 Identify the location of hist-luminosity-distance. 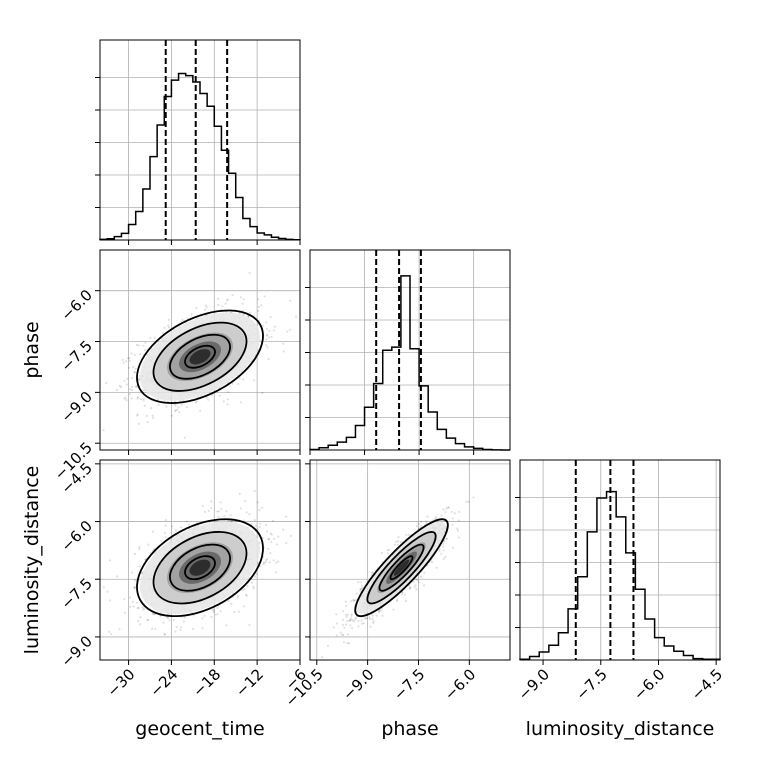
(618, 562).